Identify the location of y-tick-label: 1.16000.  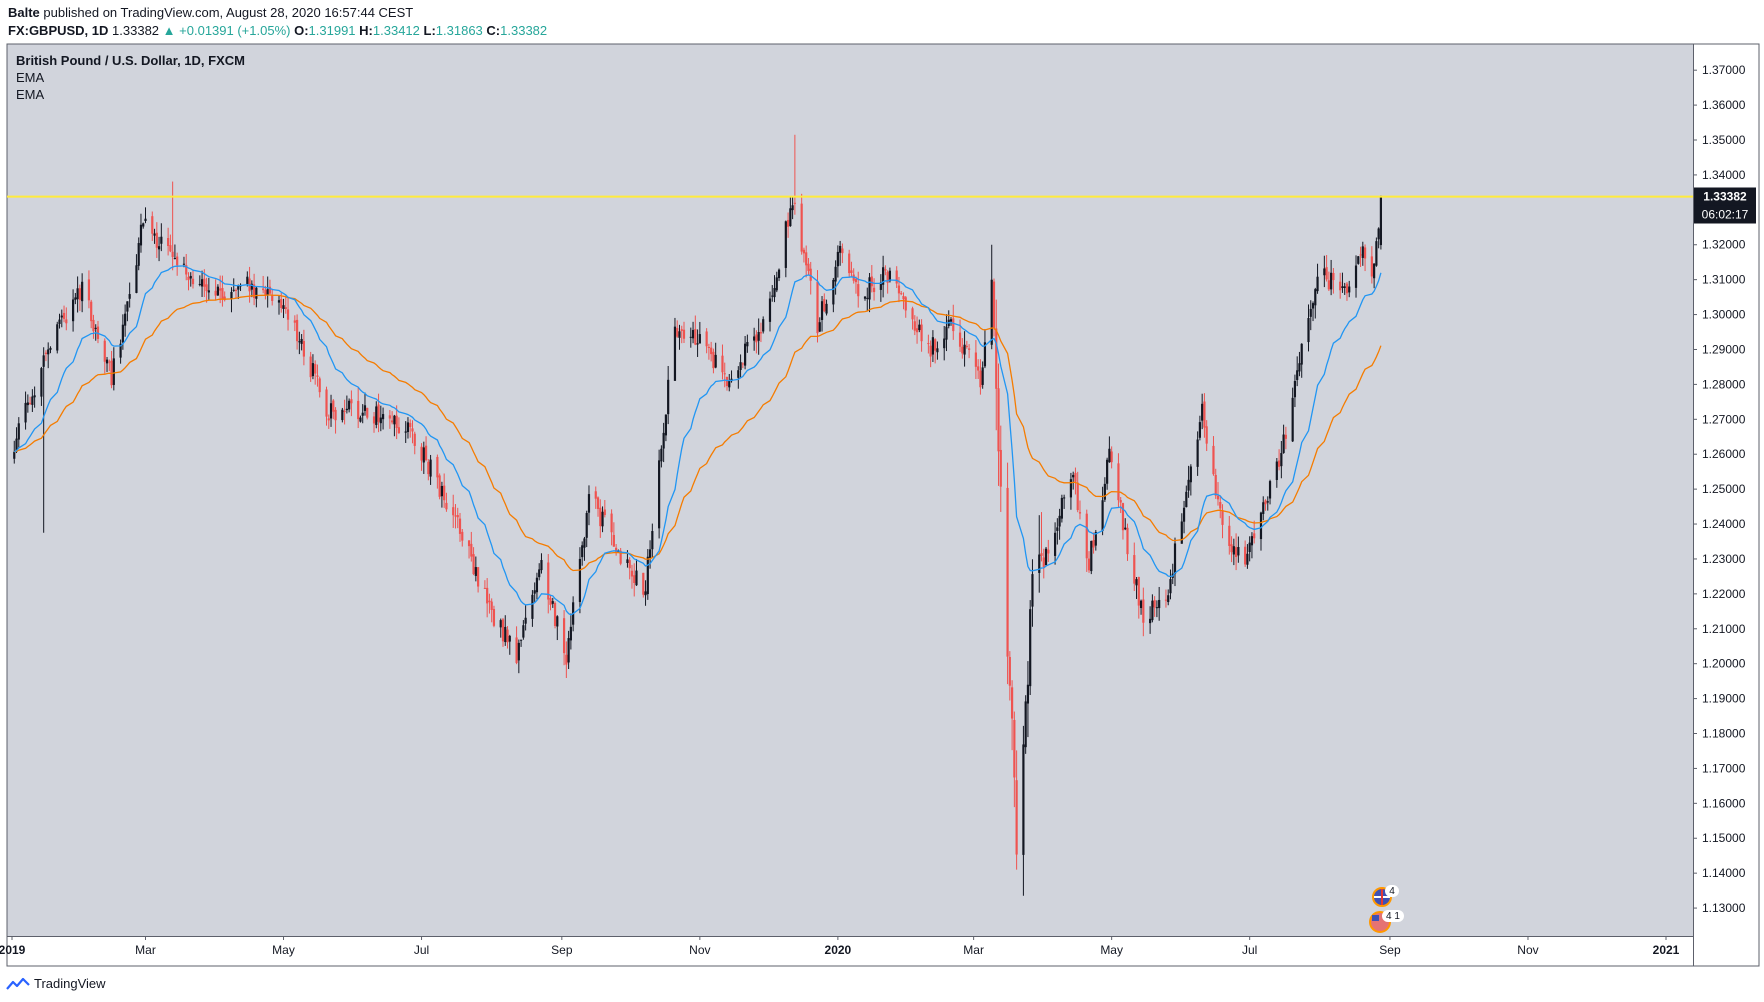
(1724, 803).